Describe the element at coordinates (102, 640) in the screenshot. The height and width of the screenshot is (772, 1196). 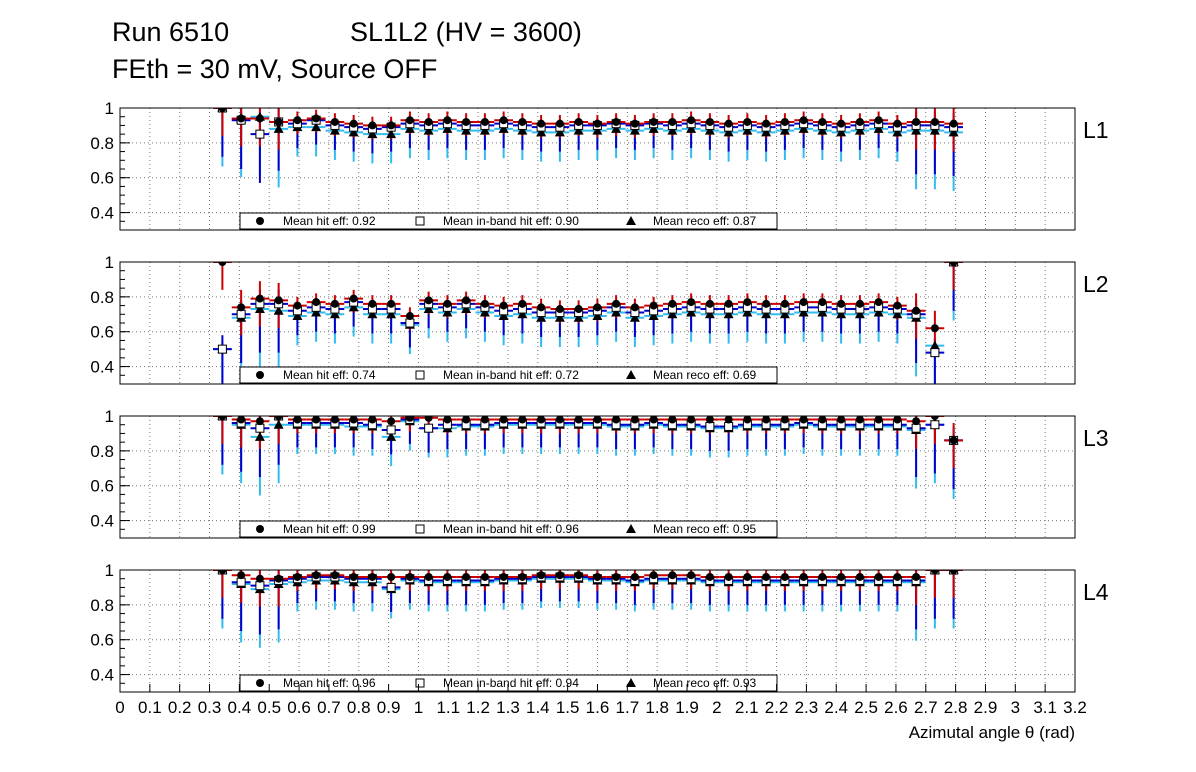
I see `y-tick-label: 0.6` at that location.